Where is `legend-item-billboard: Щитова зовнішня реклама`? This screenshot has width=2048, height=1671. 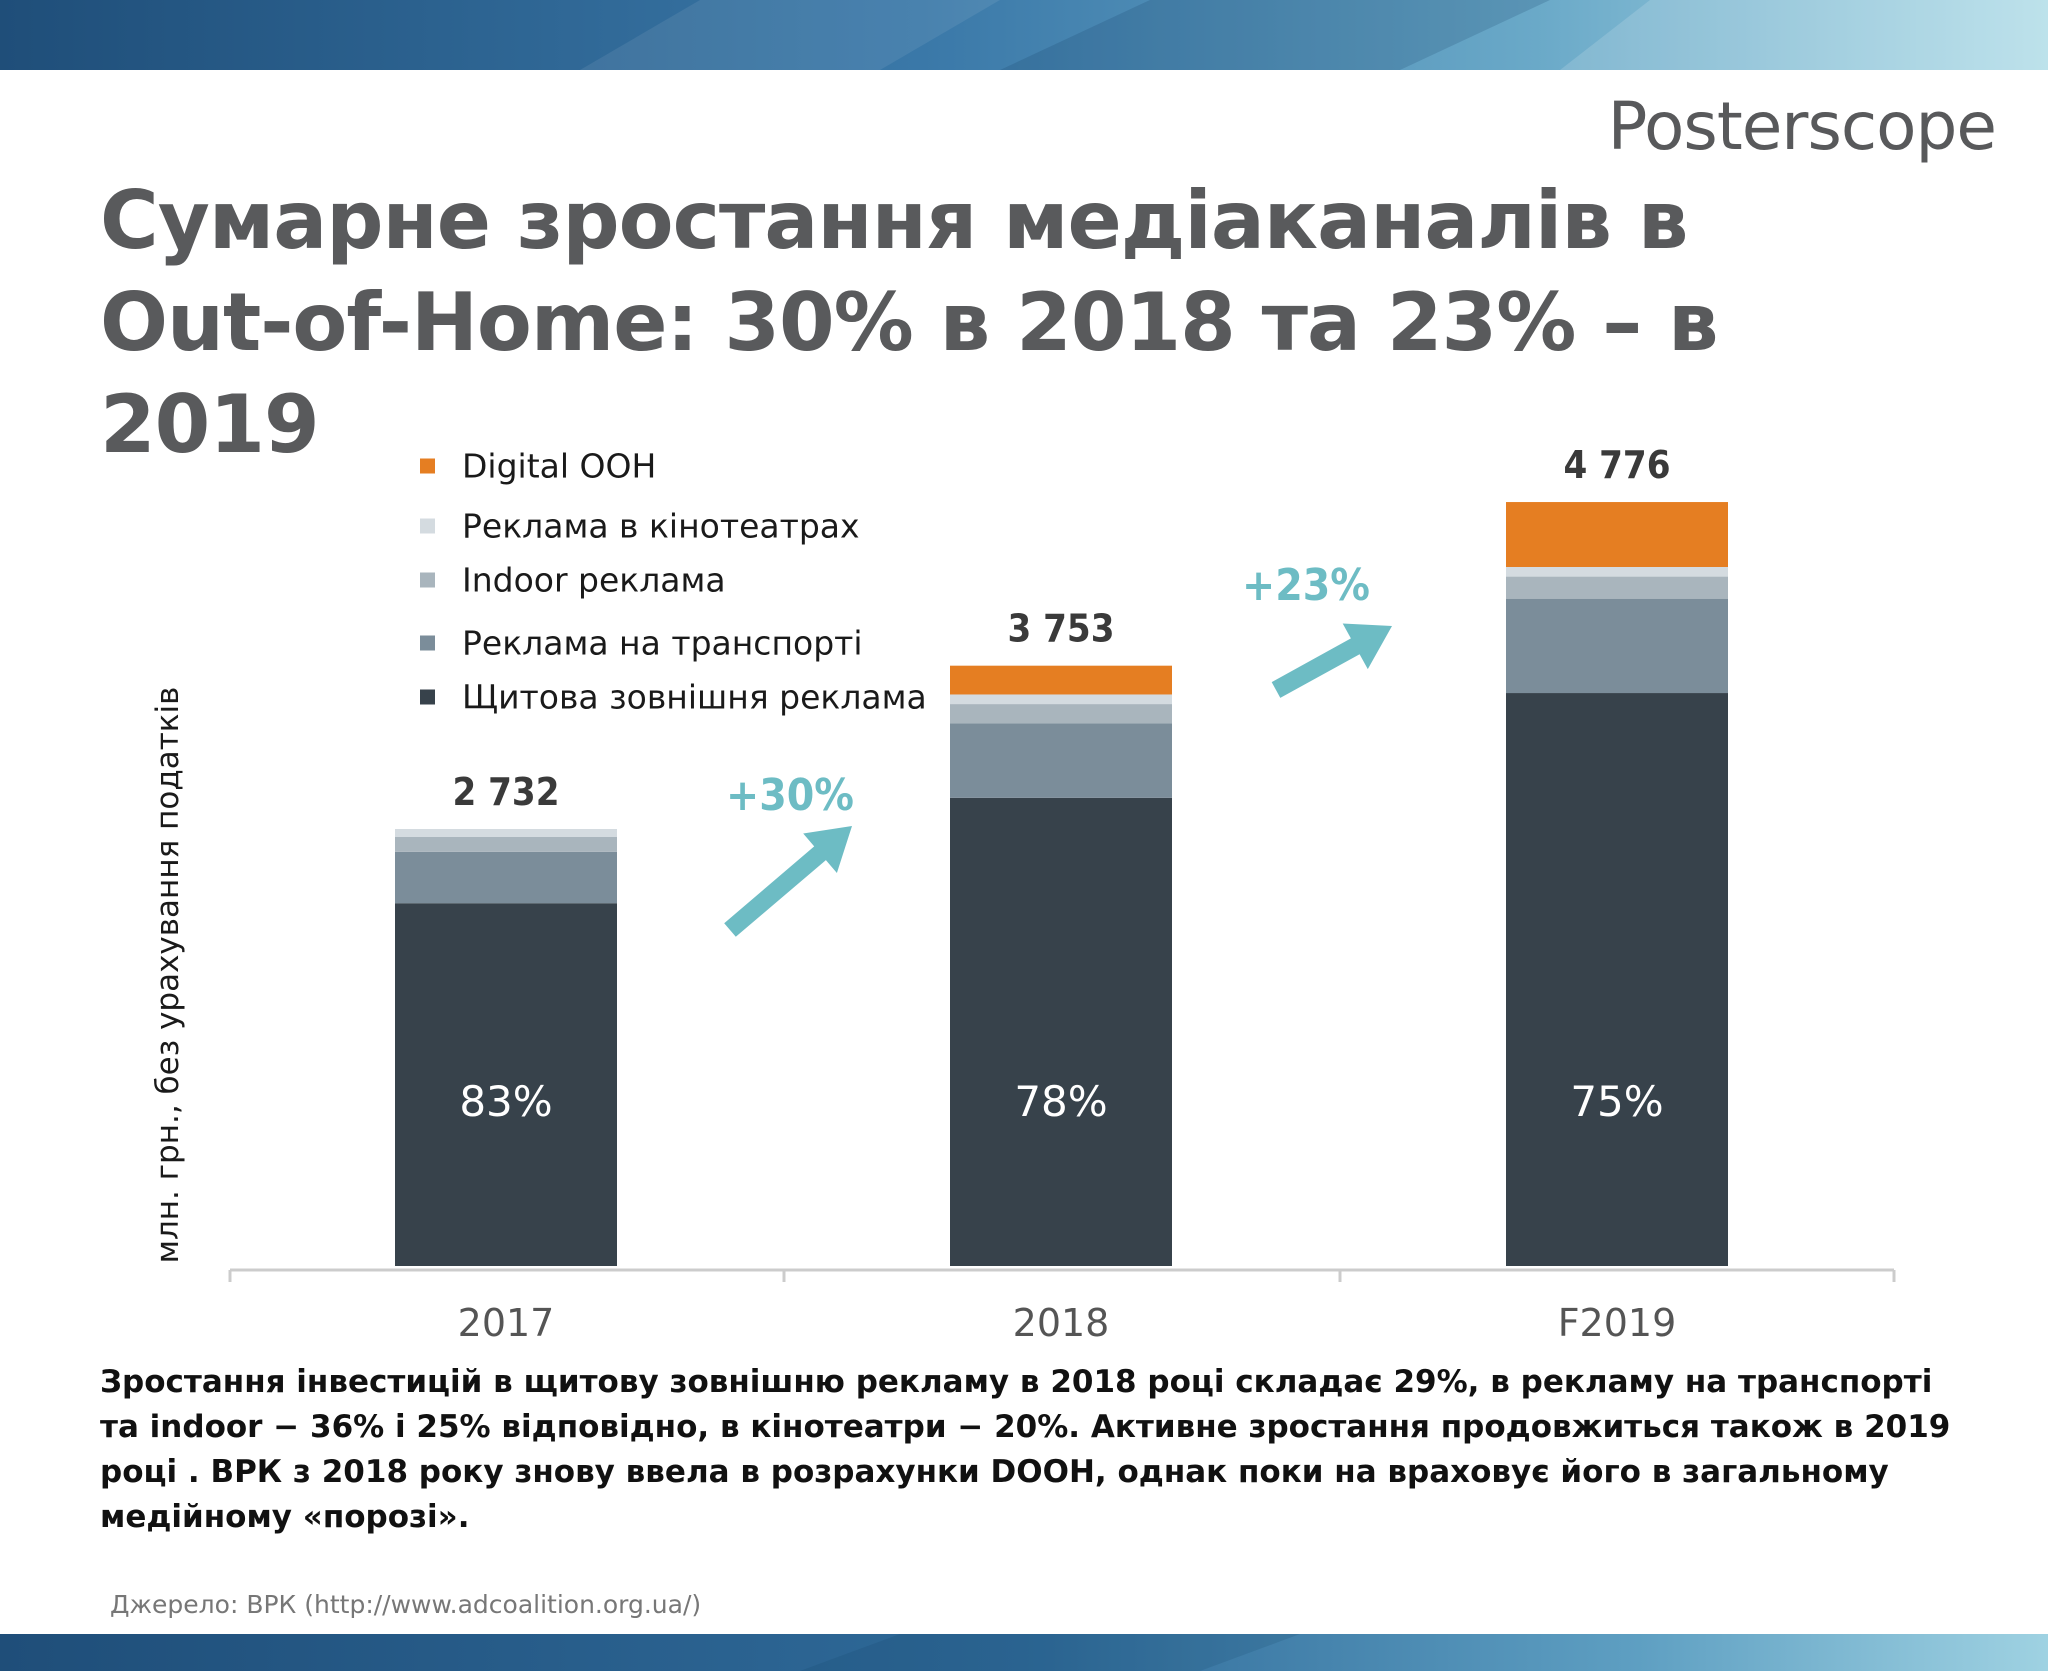 legend-item-billboard: Щитова зовнішня реклама is located at coordinates (673, 697).